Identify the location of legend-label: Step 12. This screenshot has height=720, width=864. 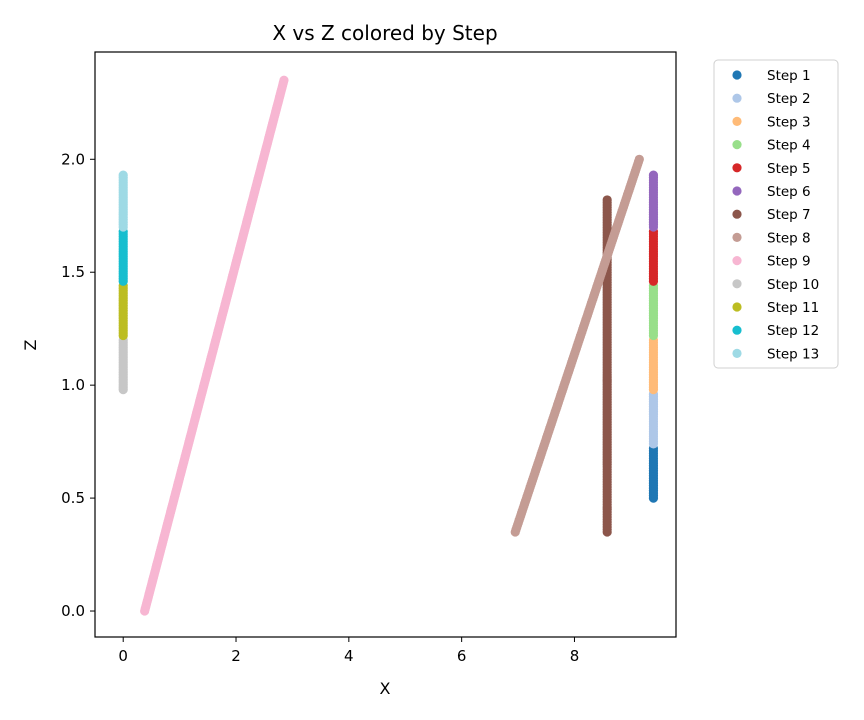
(793, 331).